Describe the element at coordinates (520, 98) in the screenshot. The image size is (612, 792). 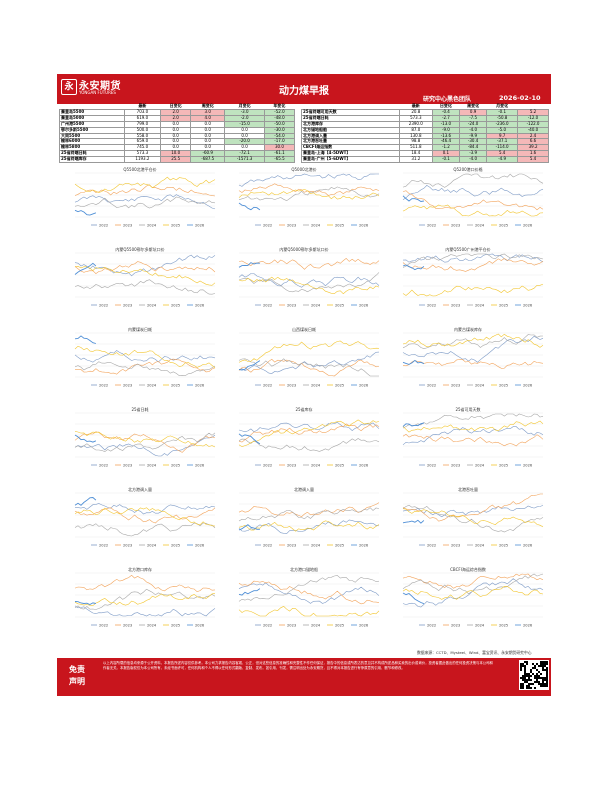
I see `report-date: 2026-02-10` at that location.